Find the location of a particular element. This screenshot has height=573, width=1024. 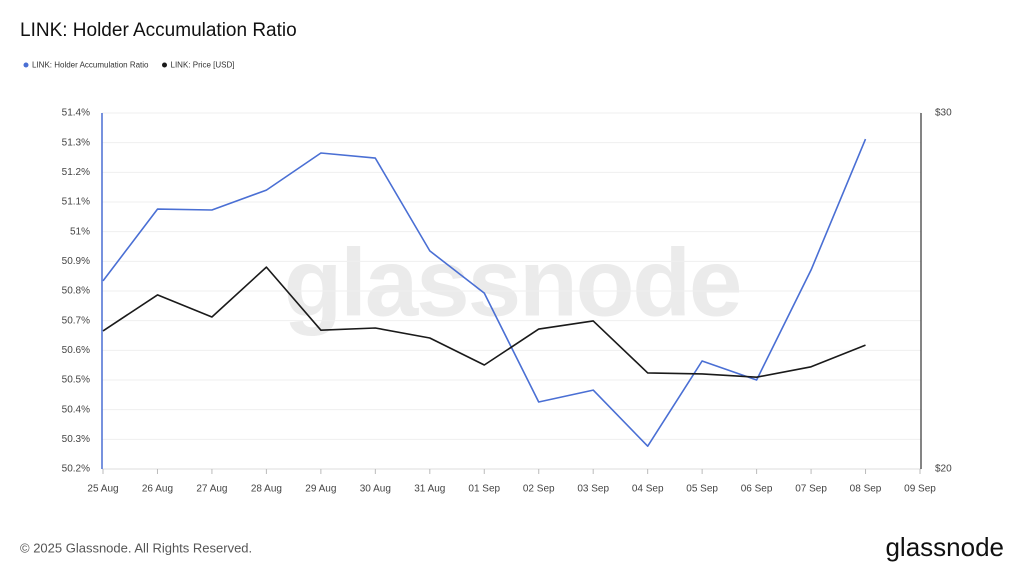

y2-tick-label: $30 is located at coordinates (943, 113).